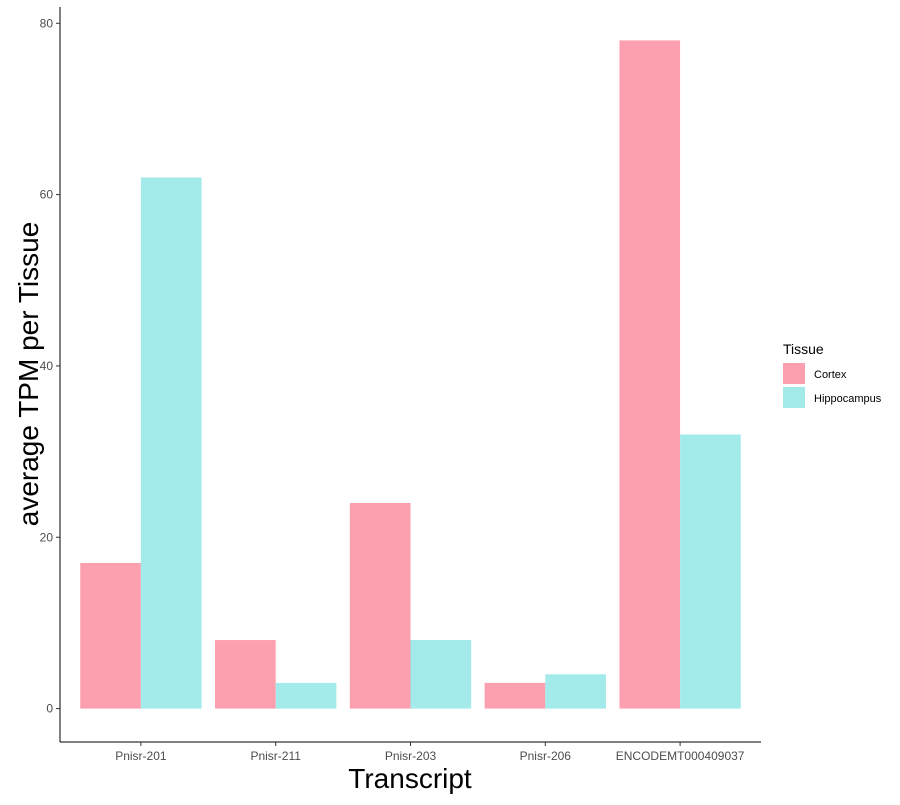 The image size is (900, 805). What do you see at coordinates (28, 374) in the screenshot?
I see `y-axis-title: average TPM per Tissue` at bounding box center [28, 374].